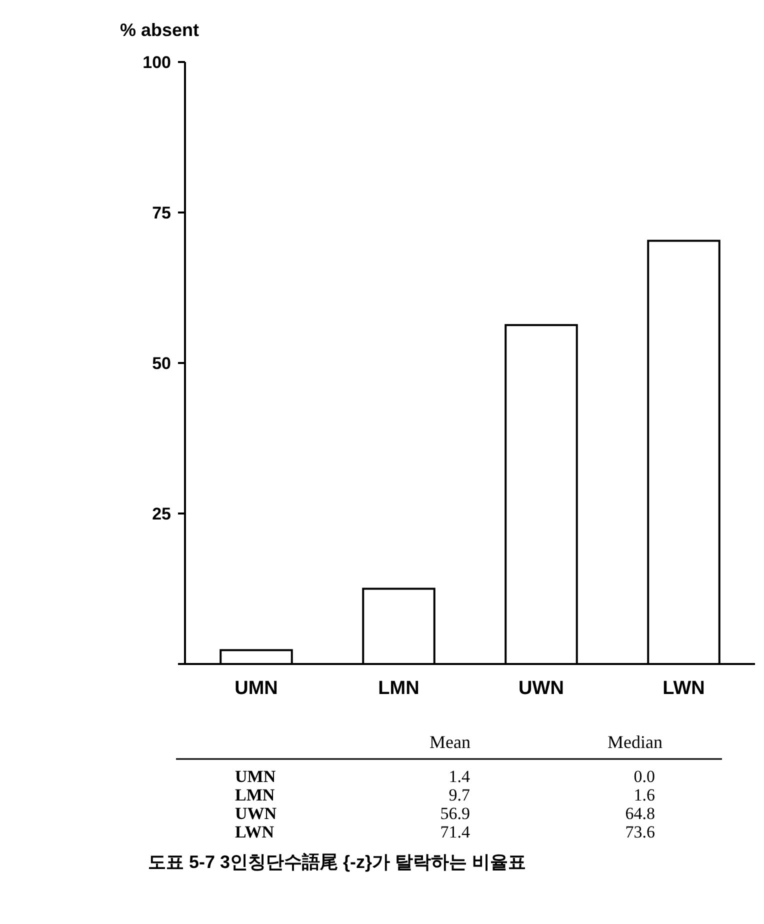 The width and height of the screenshot is (764, 924). I want to click on data-label: 73.6, so click(640, 832).